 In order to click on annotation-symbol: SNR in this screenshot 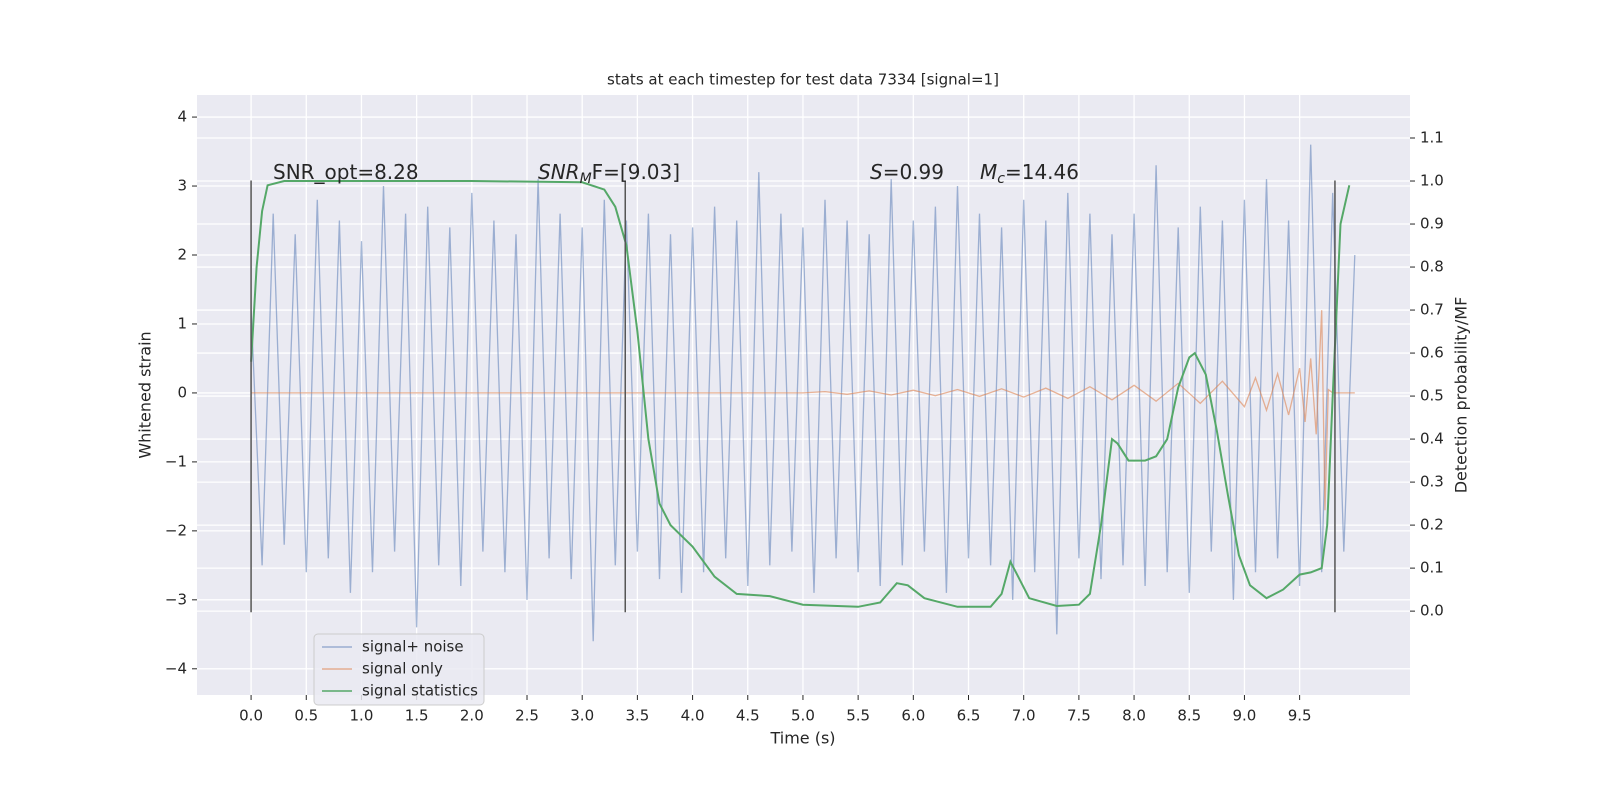, I will do `click(559, 172)`.